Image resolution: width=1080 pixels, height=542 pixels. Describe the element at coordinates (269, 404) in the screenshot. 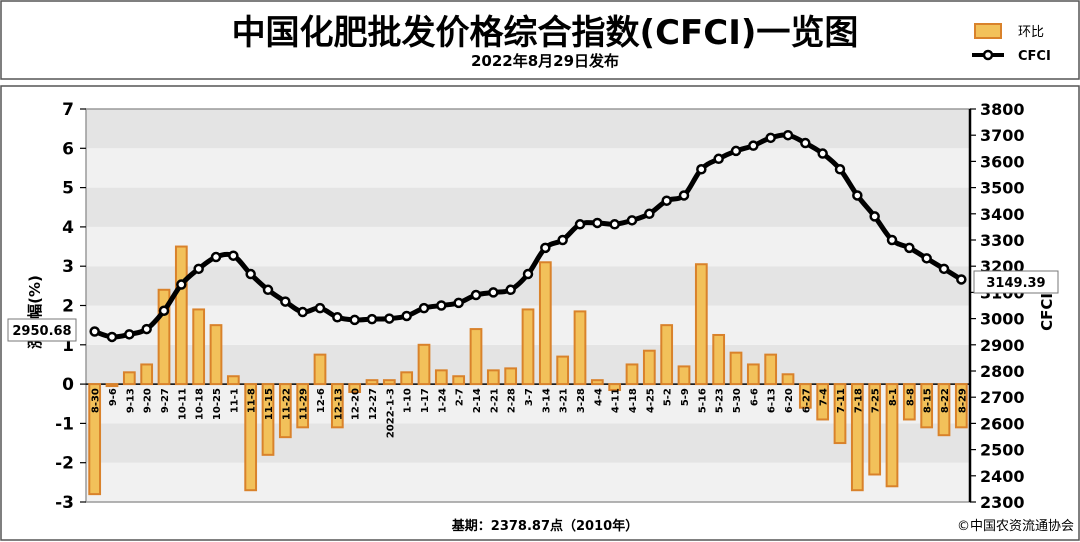

I see `x-tick-label: 11-15` at that location.